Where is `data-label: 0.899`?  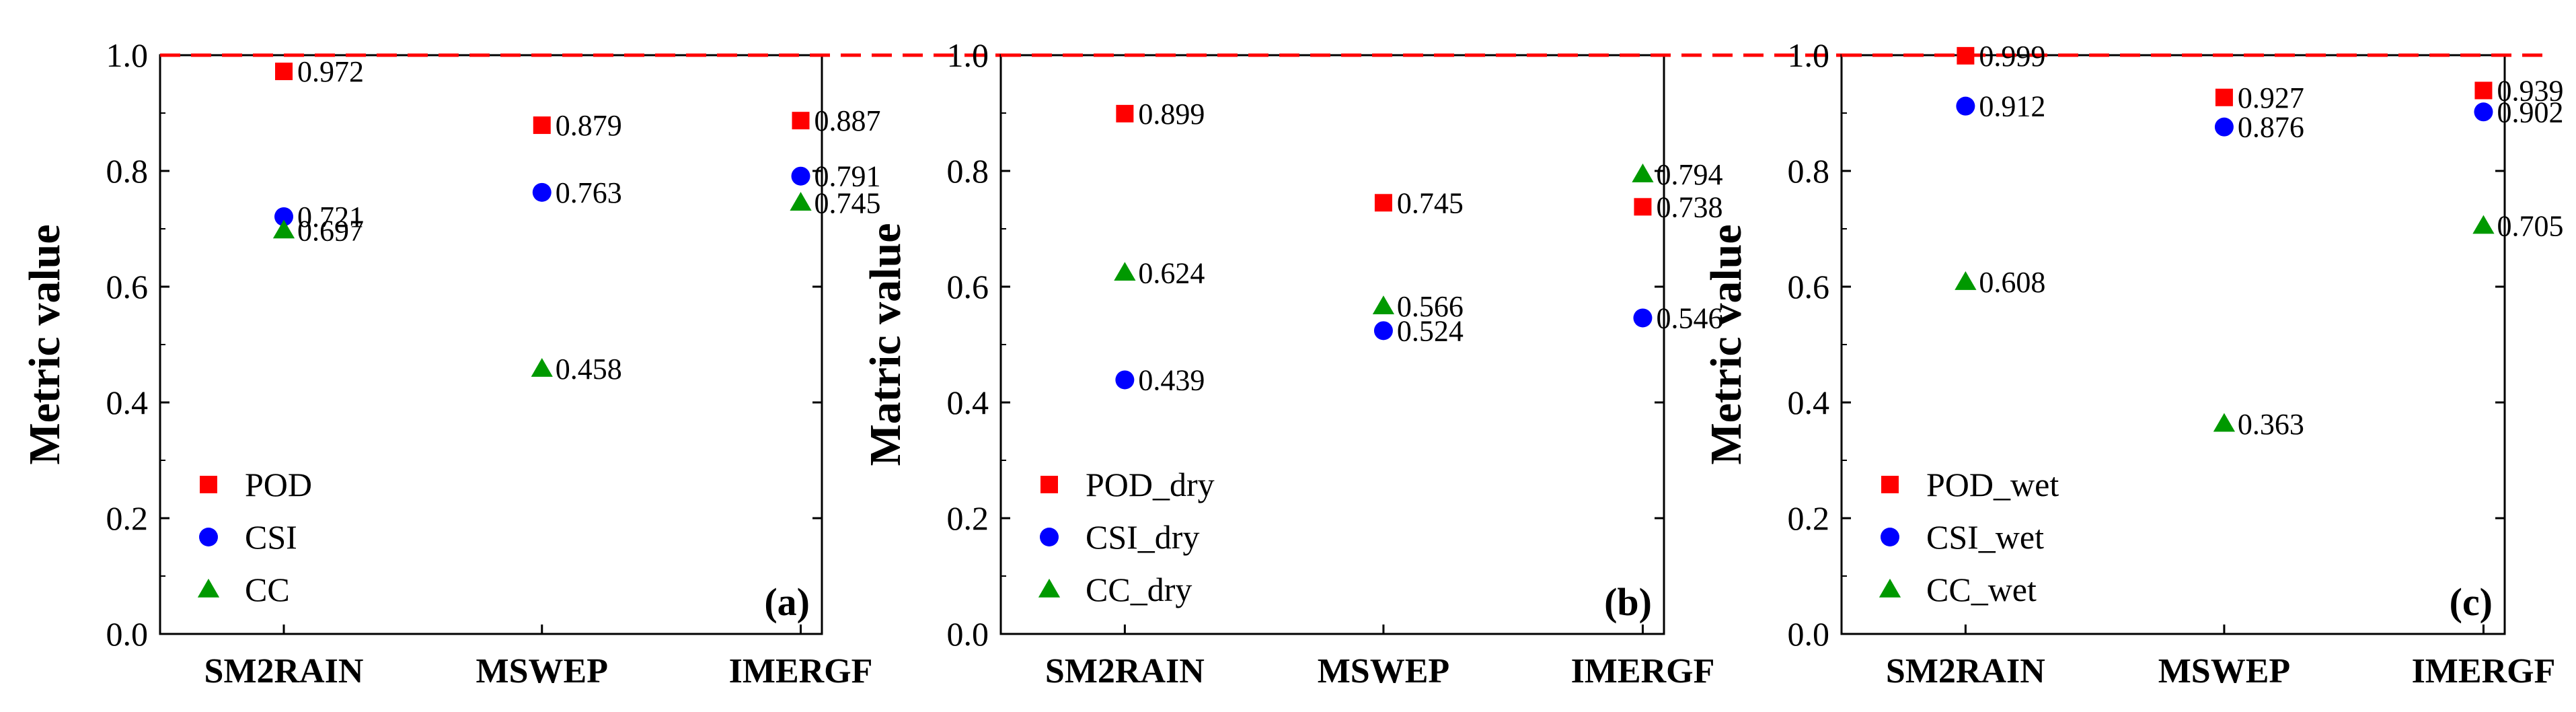 data-label: 0.899 is located at coordinates (1171, 114).